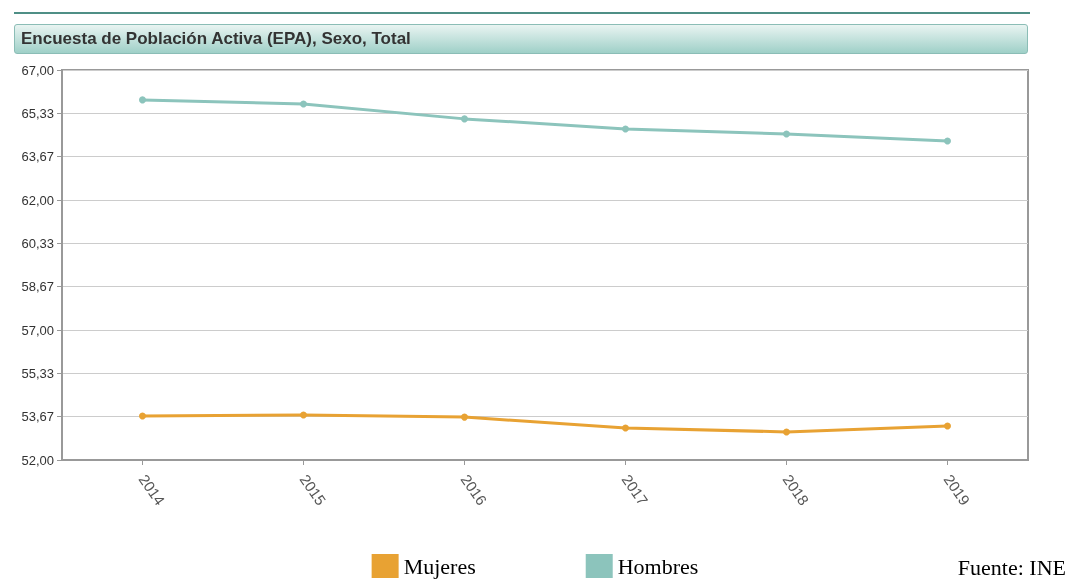 The width and height of the screenshot is (1070, 583). I want to click on chart-title: Encuesta de Población Activa (EPA), Sexo, Total, so click(521, 39).